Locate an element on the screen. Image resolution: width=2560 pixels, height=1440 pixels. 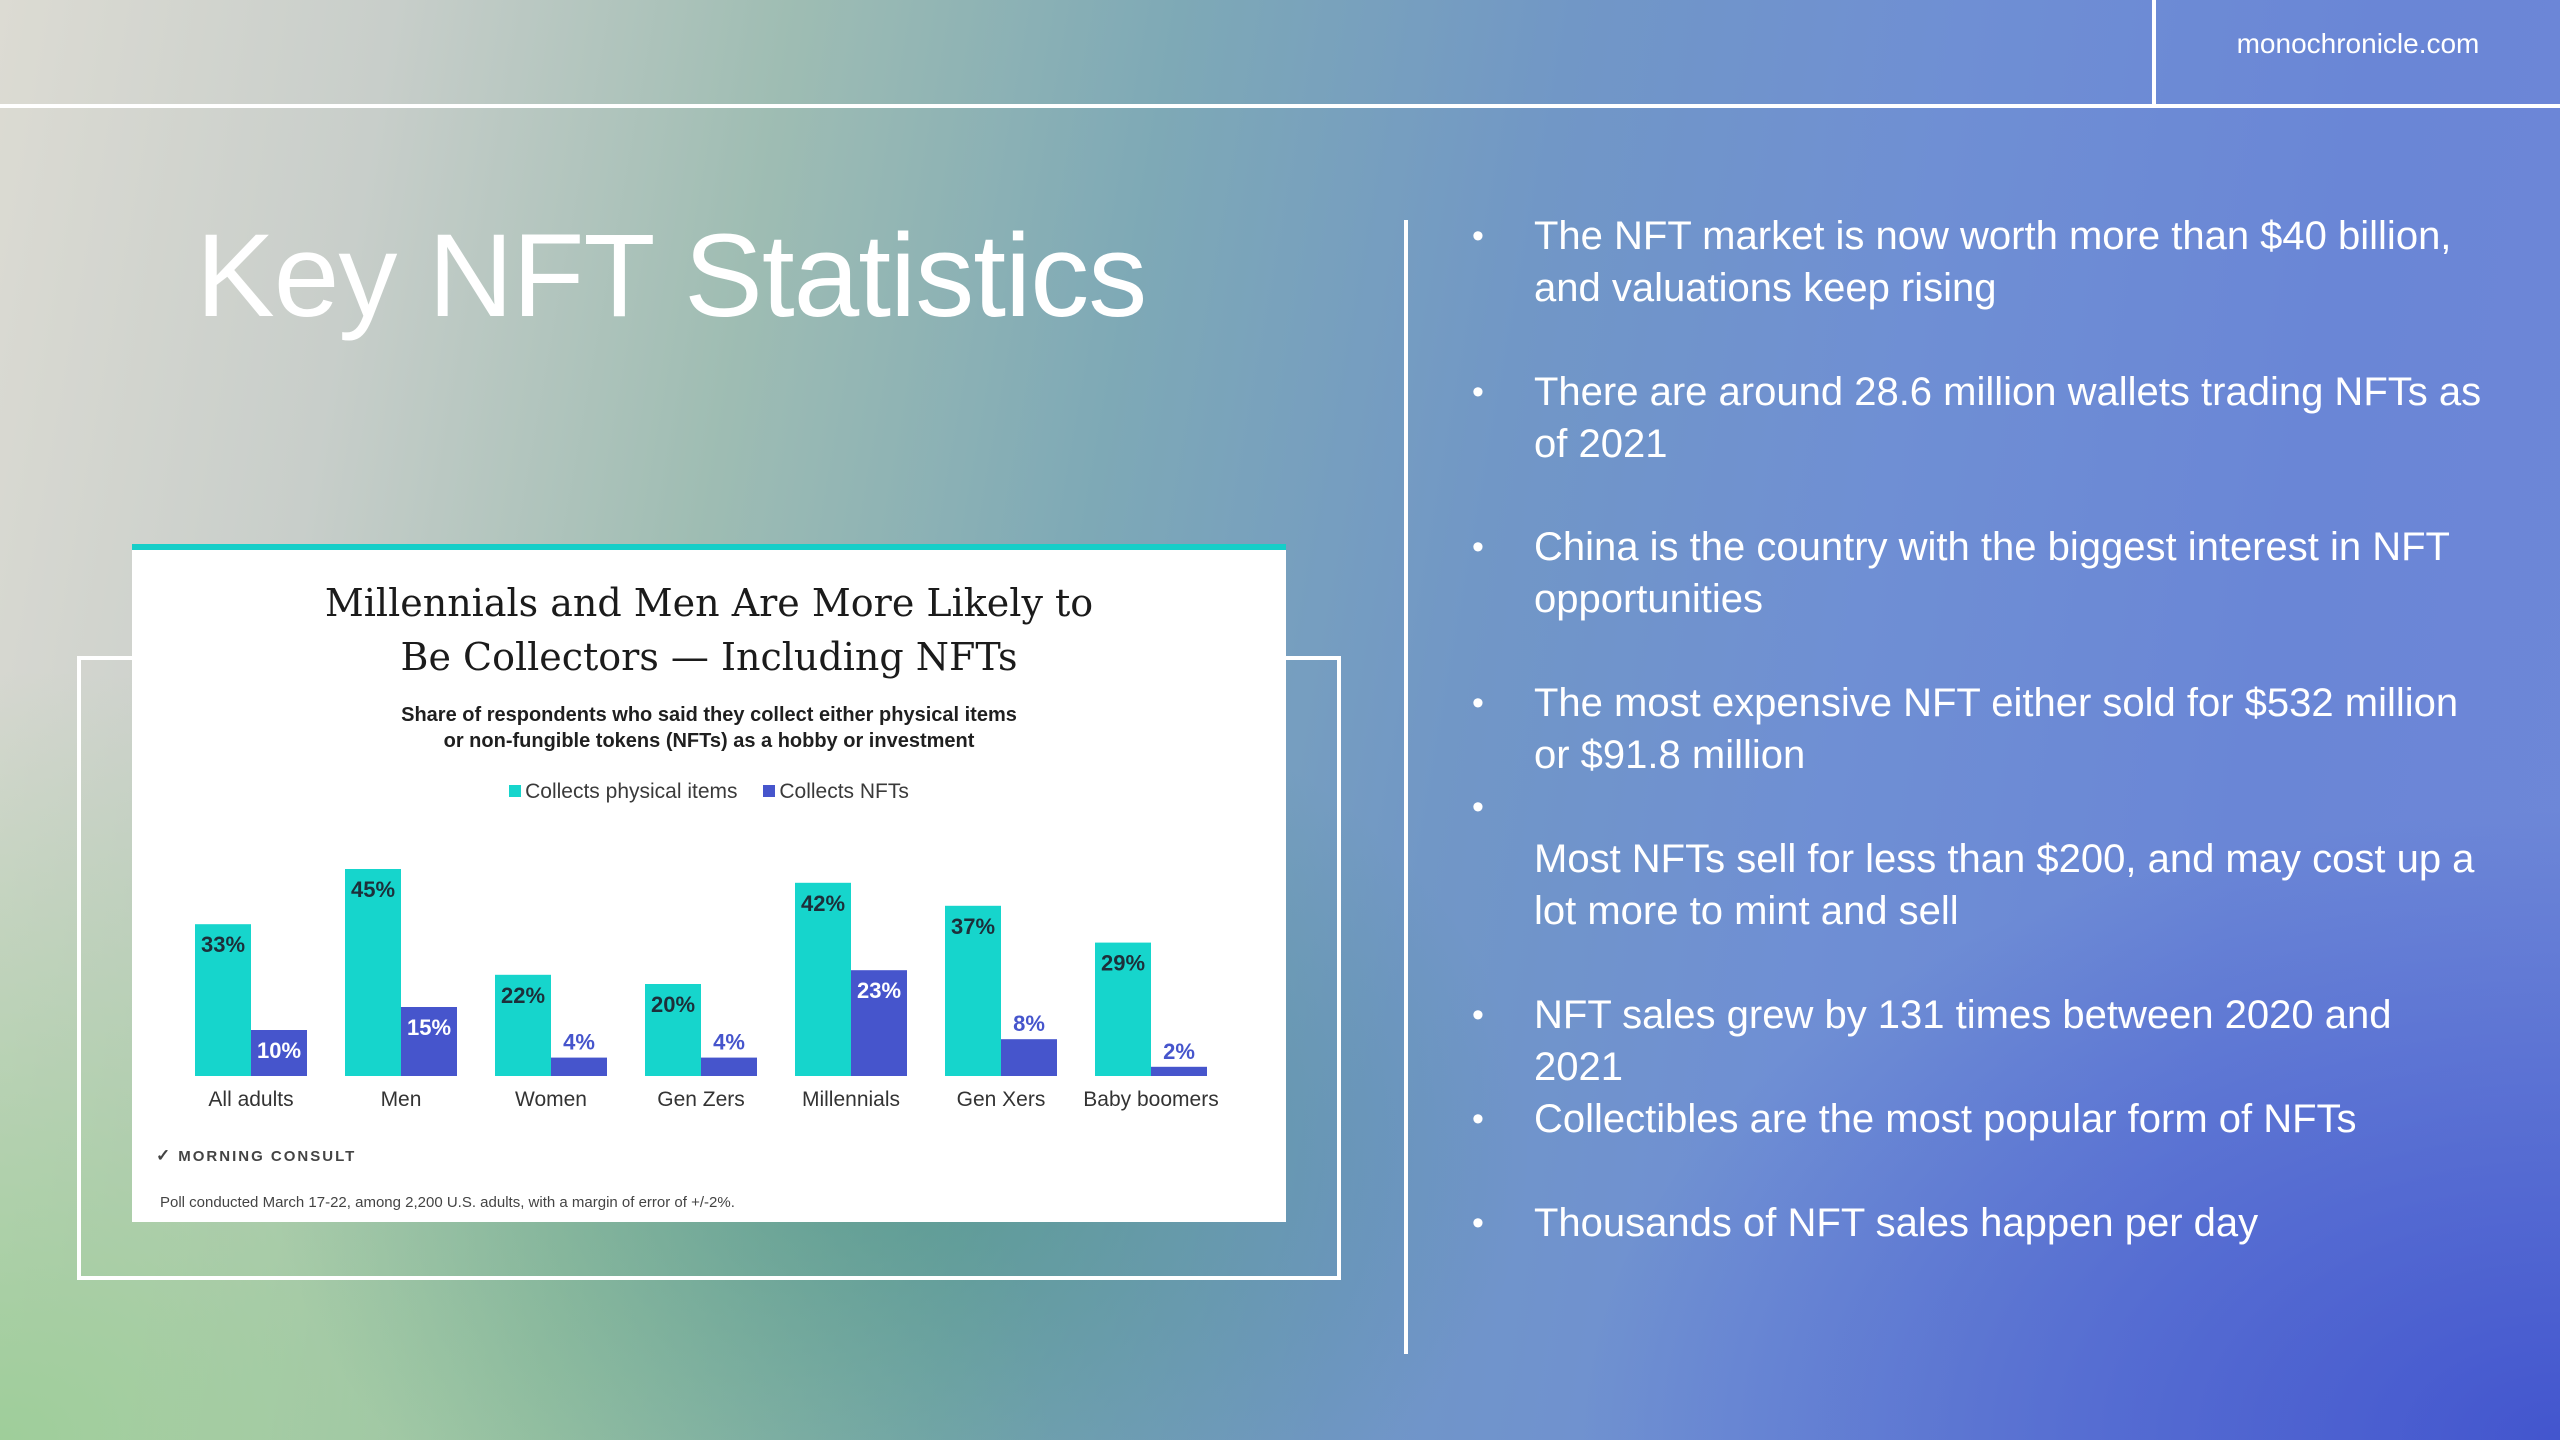
morning-consult-mark-icon: ✓ is located at coordinates (164, 1155).